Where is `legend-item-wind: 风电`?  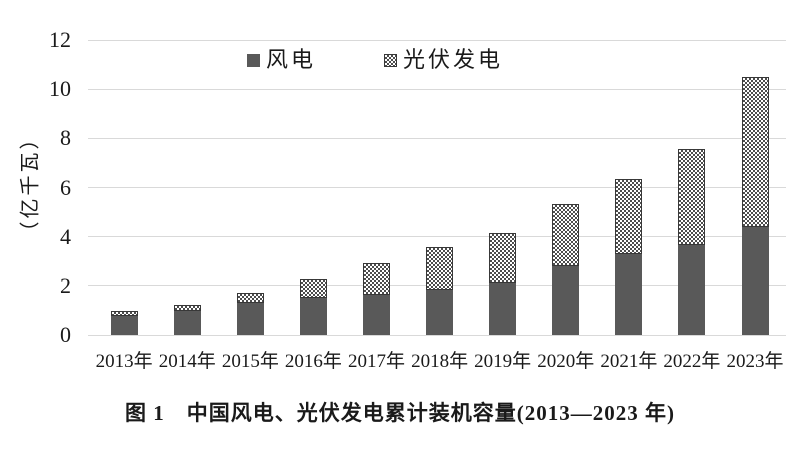 legend-item-wind: 风电 is located at coordinates (281, 60).